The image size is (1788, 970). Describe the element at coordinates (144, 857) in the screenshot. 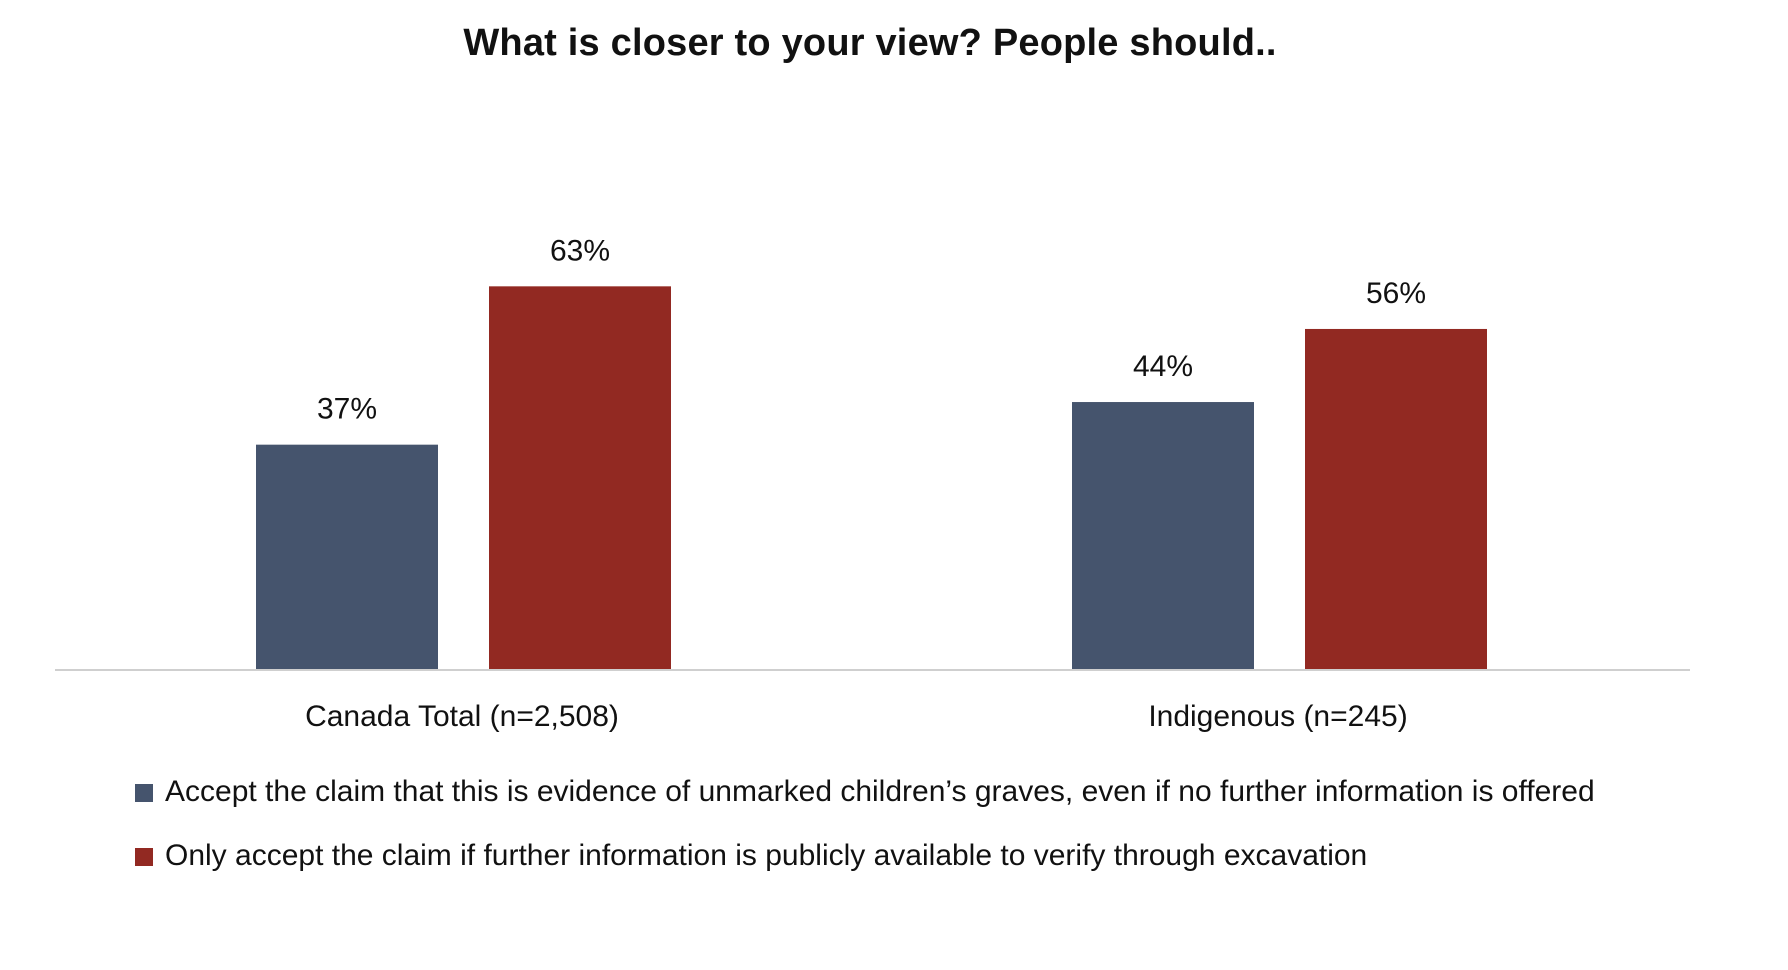

I see `legend-swatch-verify` at that location.